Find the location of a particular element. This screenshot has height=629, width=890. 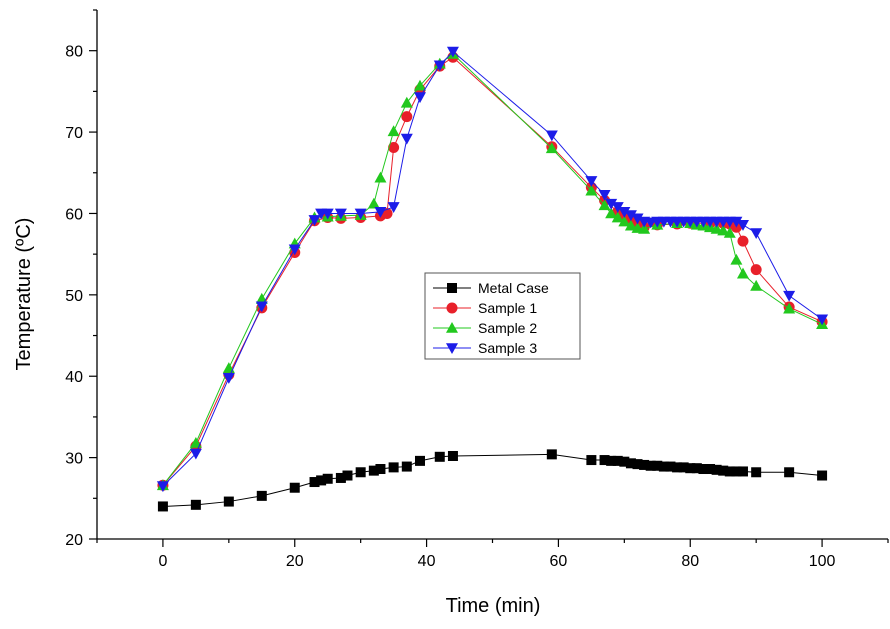

x-tick-label: 0 is located at coordinates (162, 561).